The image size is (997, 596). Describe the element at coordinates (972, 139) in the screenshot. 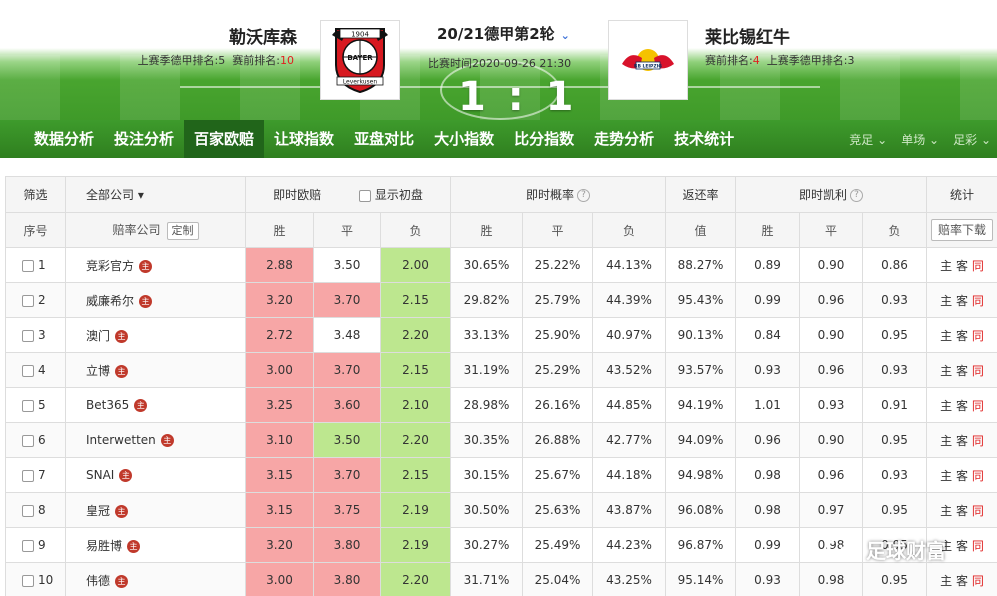

I see `nav-zucai: 足彩 ⌄` at that location.